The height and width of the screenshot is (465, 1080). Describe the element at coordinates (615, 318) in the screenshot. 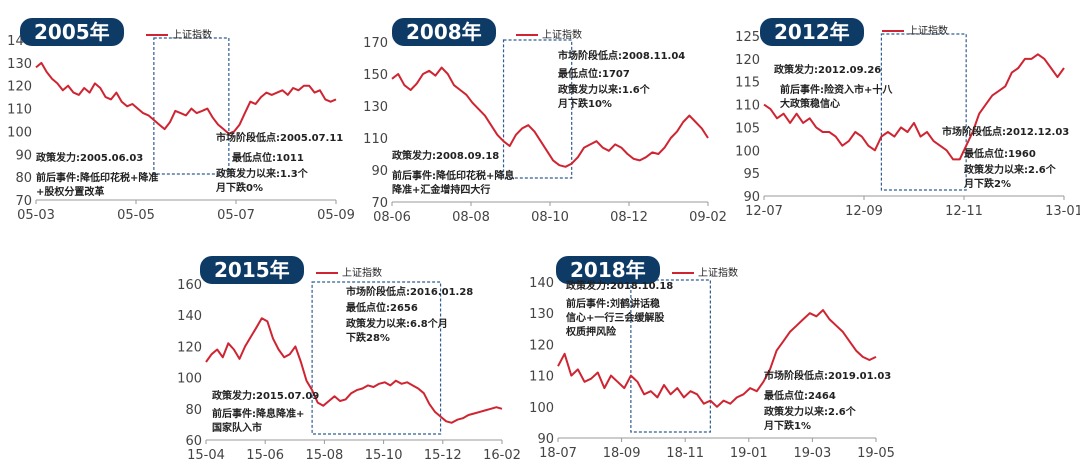

I see `annotation-text: 前后事件:刘鹤讲话稳 信心+一行三会缓解股 权质押风险` at that location.